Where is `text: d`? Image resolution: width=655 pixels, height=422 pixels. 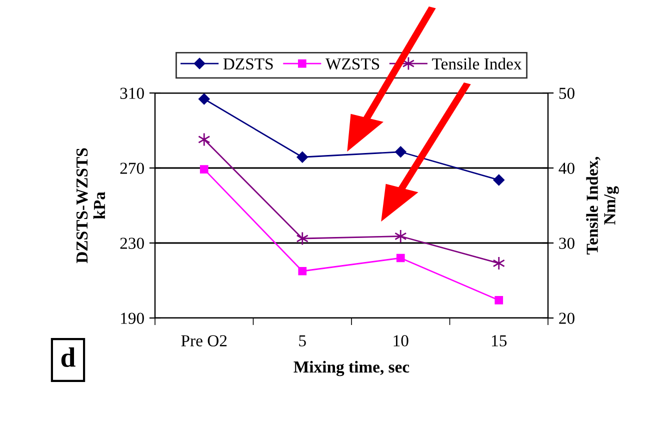 text: d is located at coordinates (68, 357).